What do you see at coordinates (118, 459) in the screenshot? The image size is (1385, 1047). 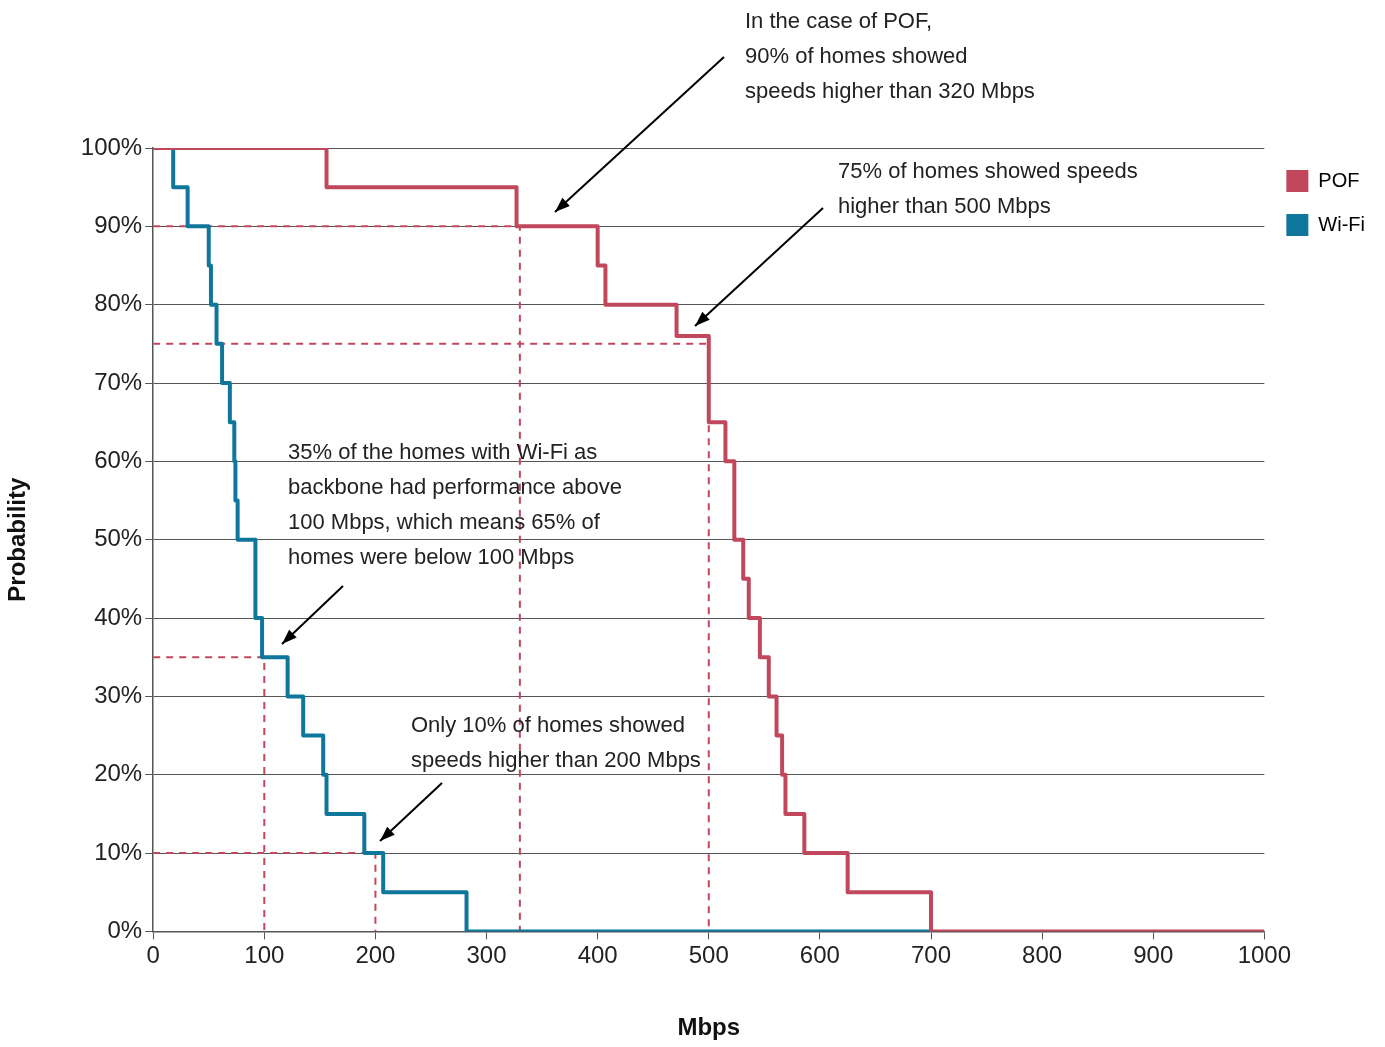 I see `y-tick-label: 60%` at bounding box center [118, 459].